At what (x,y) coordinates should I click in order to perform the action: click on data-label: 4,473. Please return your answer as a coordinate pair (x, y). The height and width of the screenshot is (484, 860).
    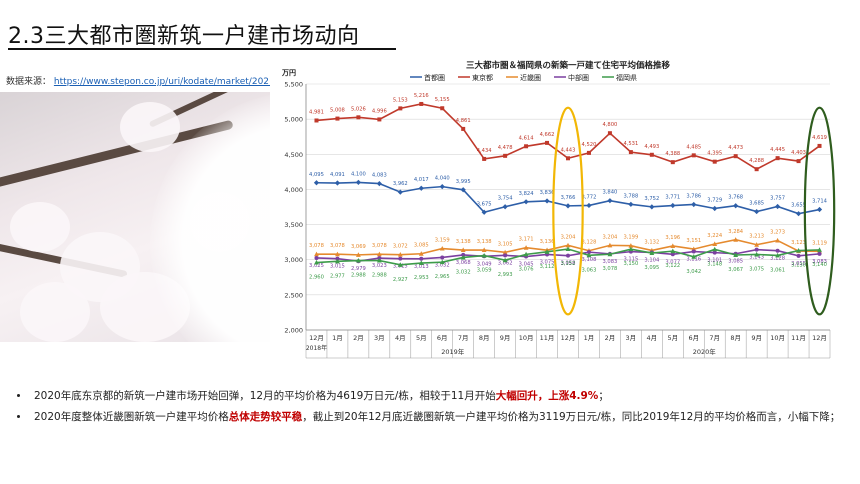
    Looking at the image, I should click on (735, 148).